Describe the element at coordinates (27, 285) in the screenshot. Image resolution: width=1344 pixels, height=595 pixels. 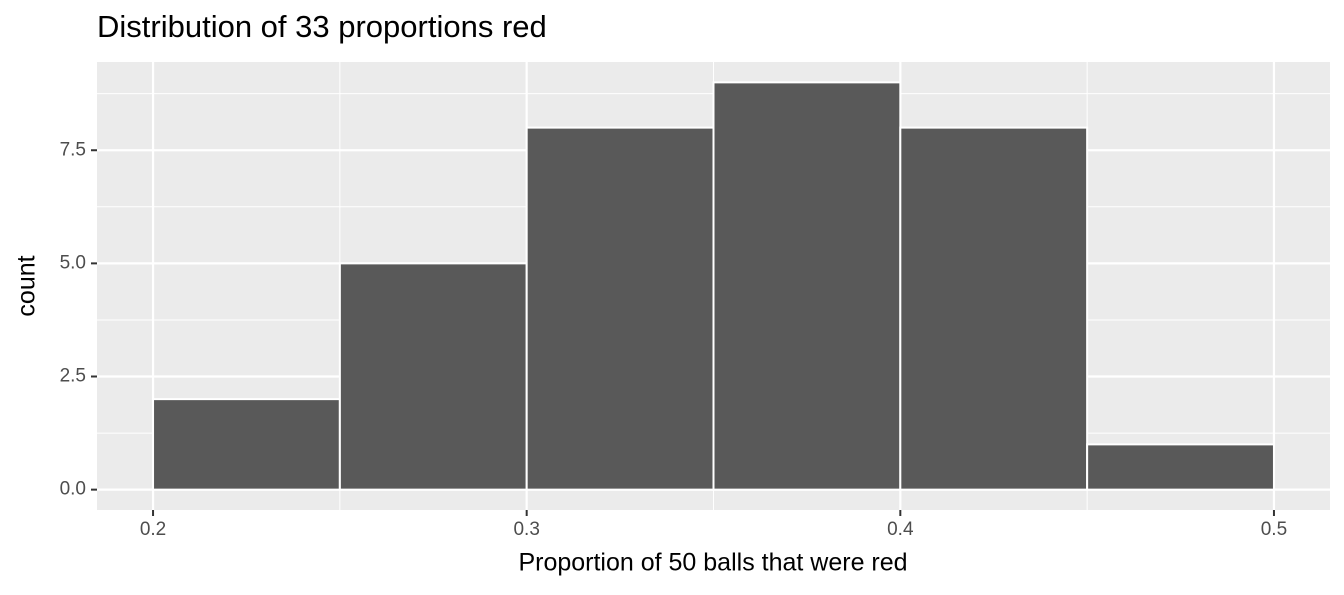
I see `y-axis-title: count` at that location.